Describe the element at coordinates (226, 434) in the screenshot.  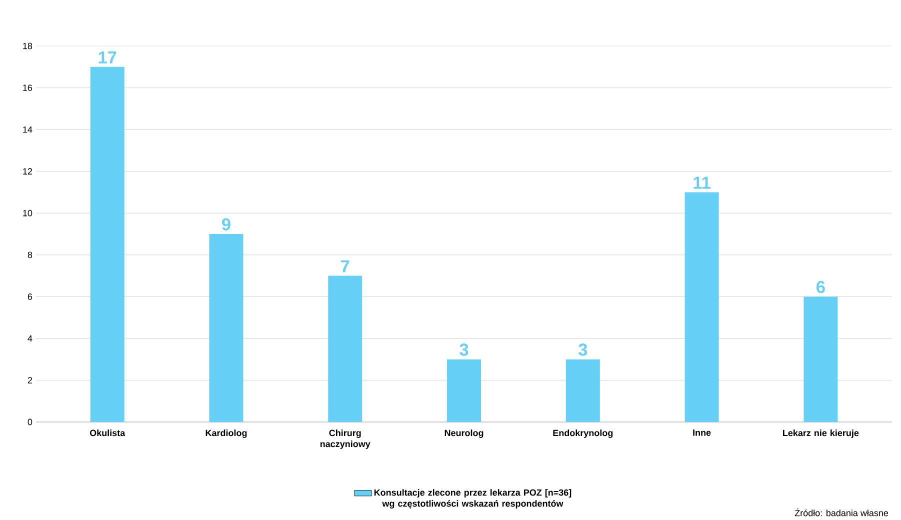
I see `x-tick-label: Kardiolog` at that location.